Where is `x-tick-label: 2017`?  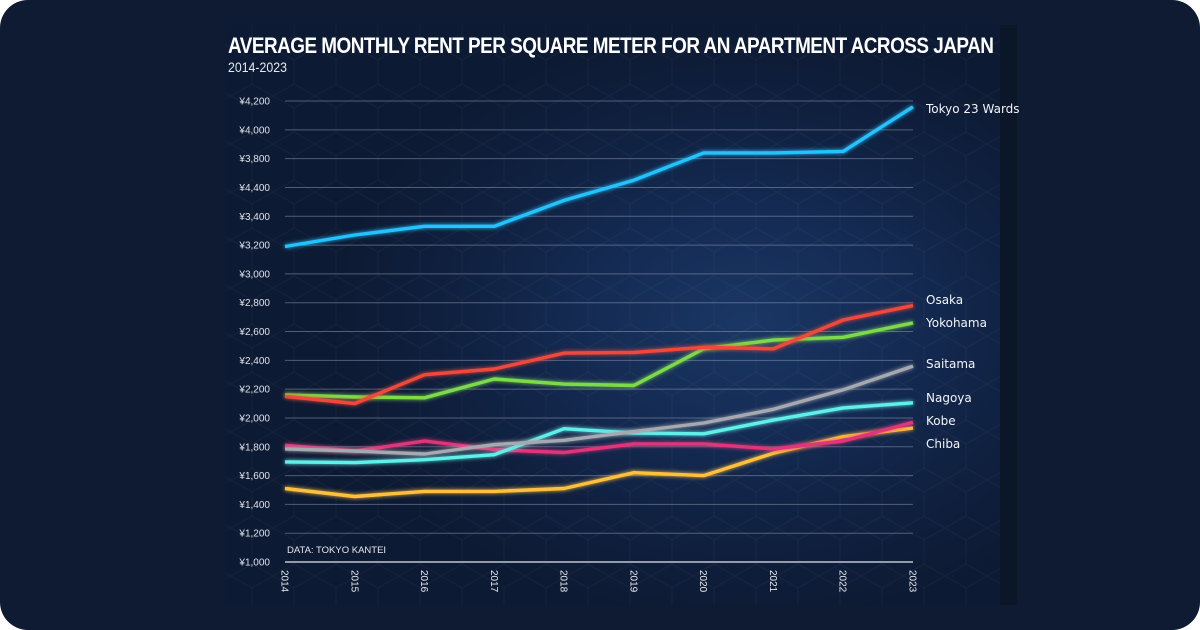 x-tick-label: 2017 is located at coordinates (493, 581).